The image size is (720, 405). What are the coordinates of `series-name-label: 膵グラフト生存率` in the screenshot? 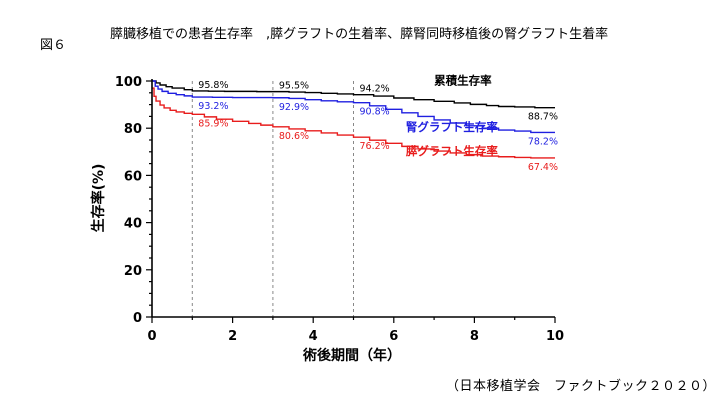 It's located at (452, 151).